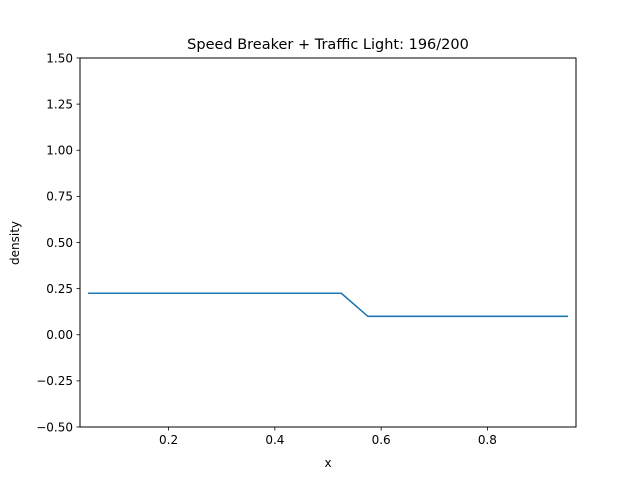 The width and height of the screenshot is (640, 480). Describe the element at coordinates (54, 381) in the screenshot. I see `y-tick-label: −0.25` at that location.